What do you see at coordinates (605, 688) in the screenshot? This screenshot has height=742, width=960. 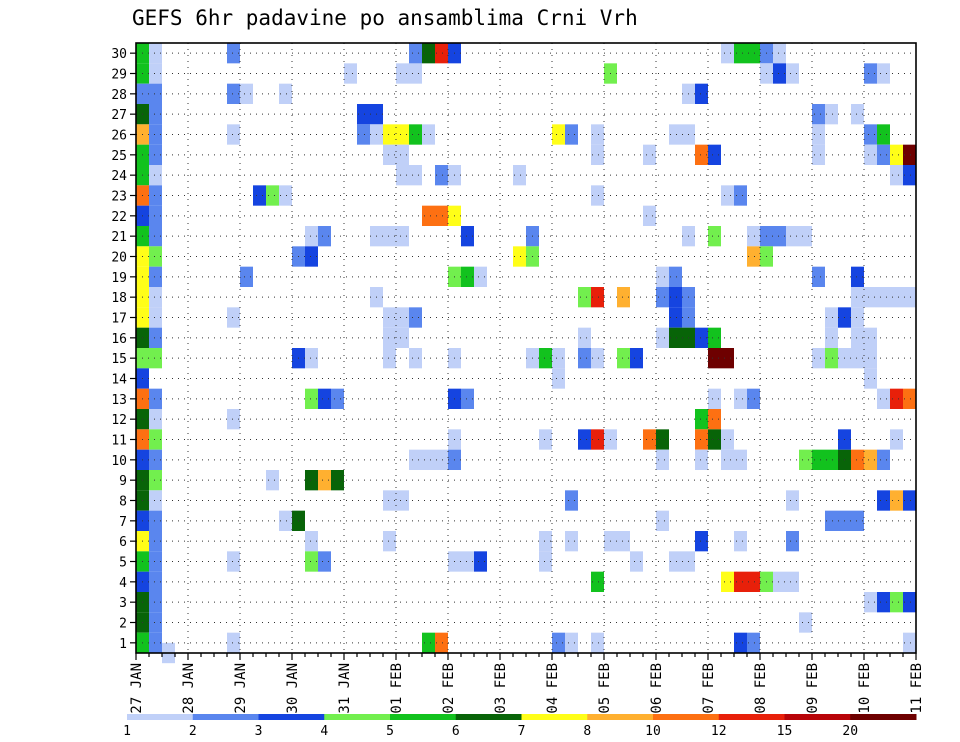 I see `x-tick-label: 05 FEB` at bounding box center [605, 688].